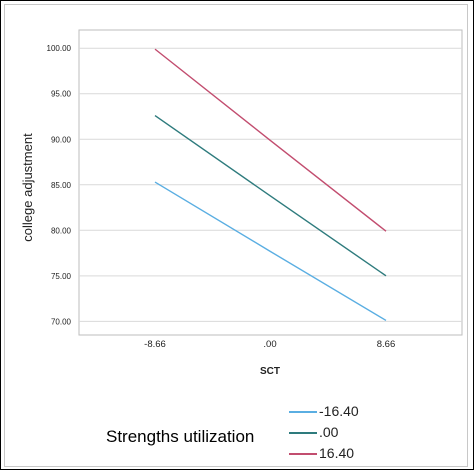 This screenshot has width=474, height=470. I want to click on legend-title: Strengths utilization, so click(180, 436).